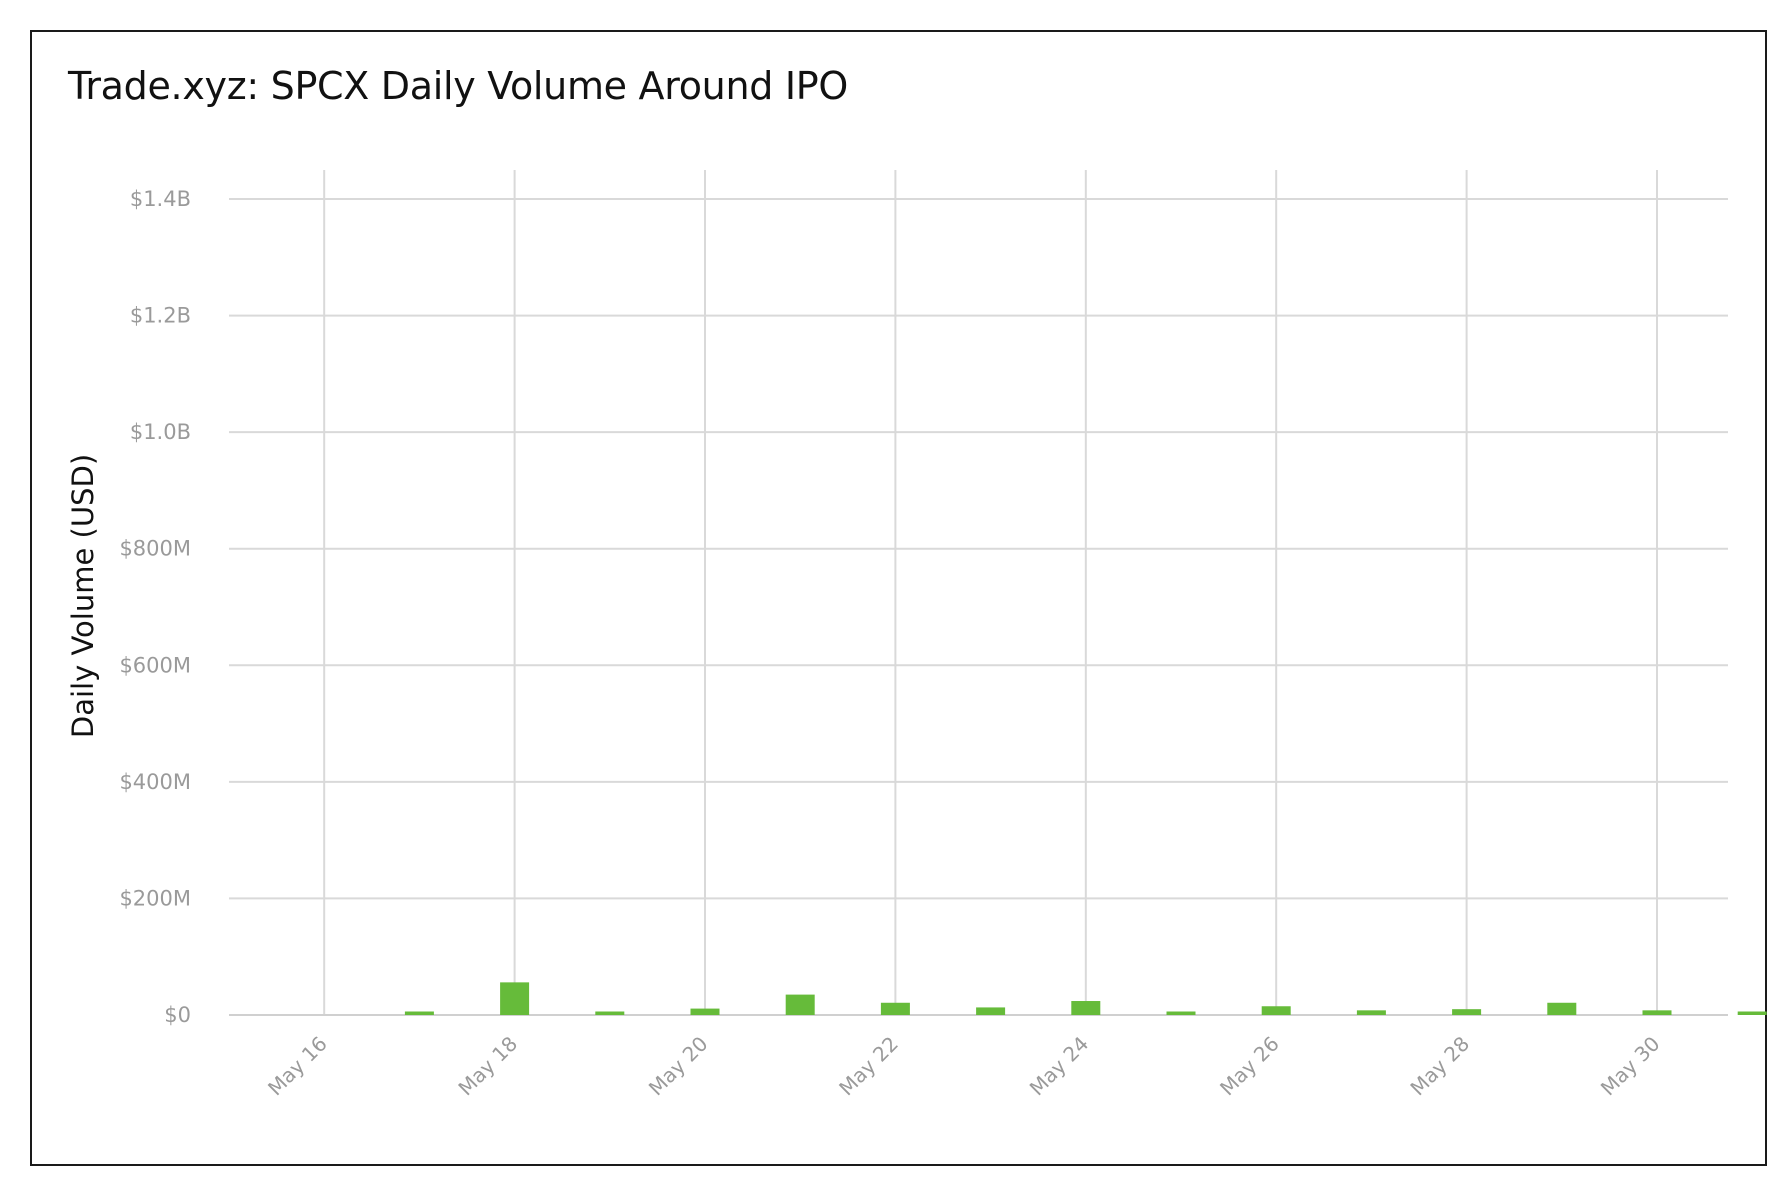  Describe the element at coordinates (155, 665) in the screenshot. I see `y-tick-label: $600M` at that location.